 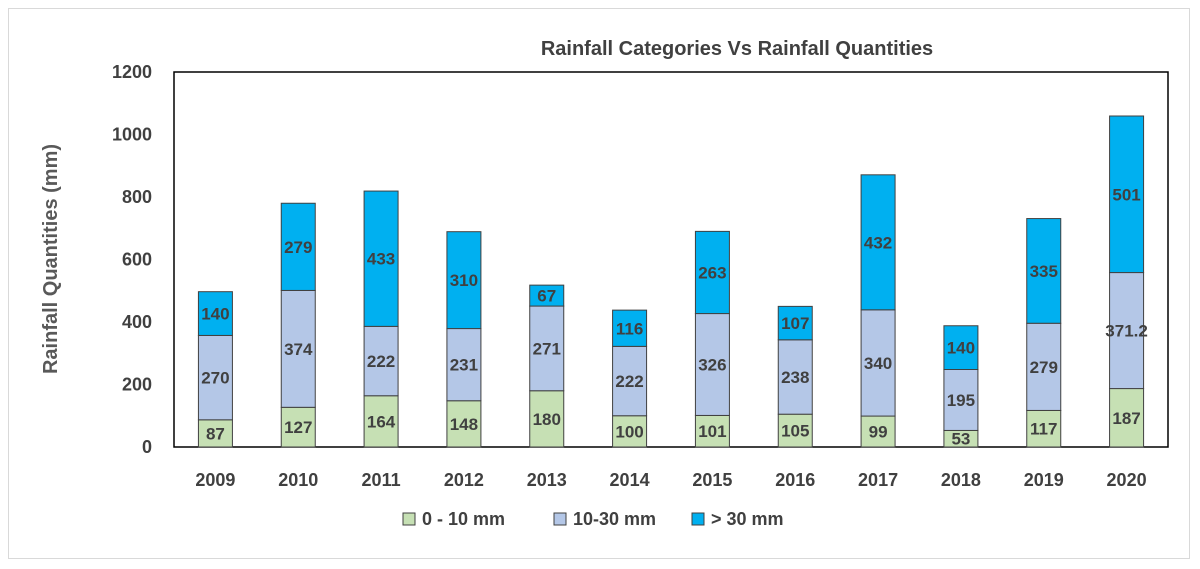 I want to click on y-tick-label: 200, so click(x=137, y=385).